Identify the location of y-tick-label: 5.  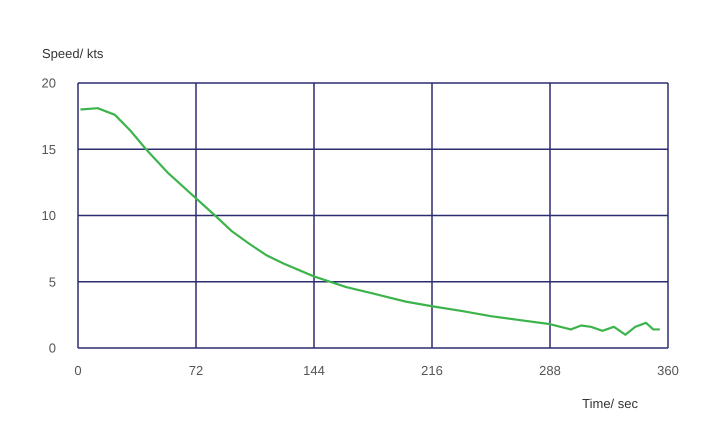
(52, 282).